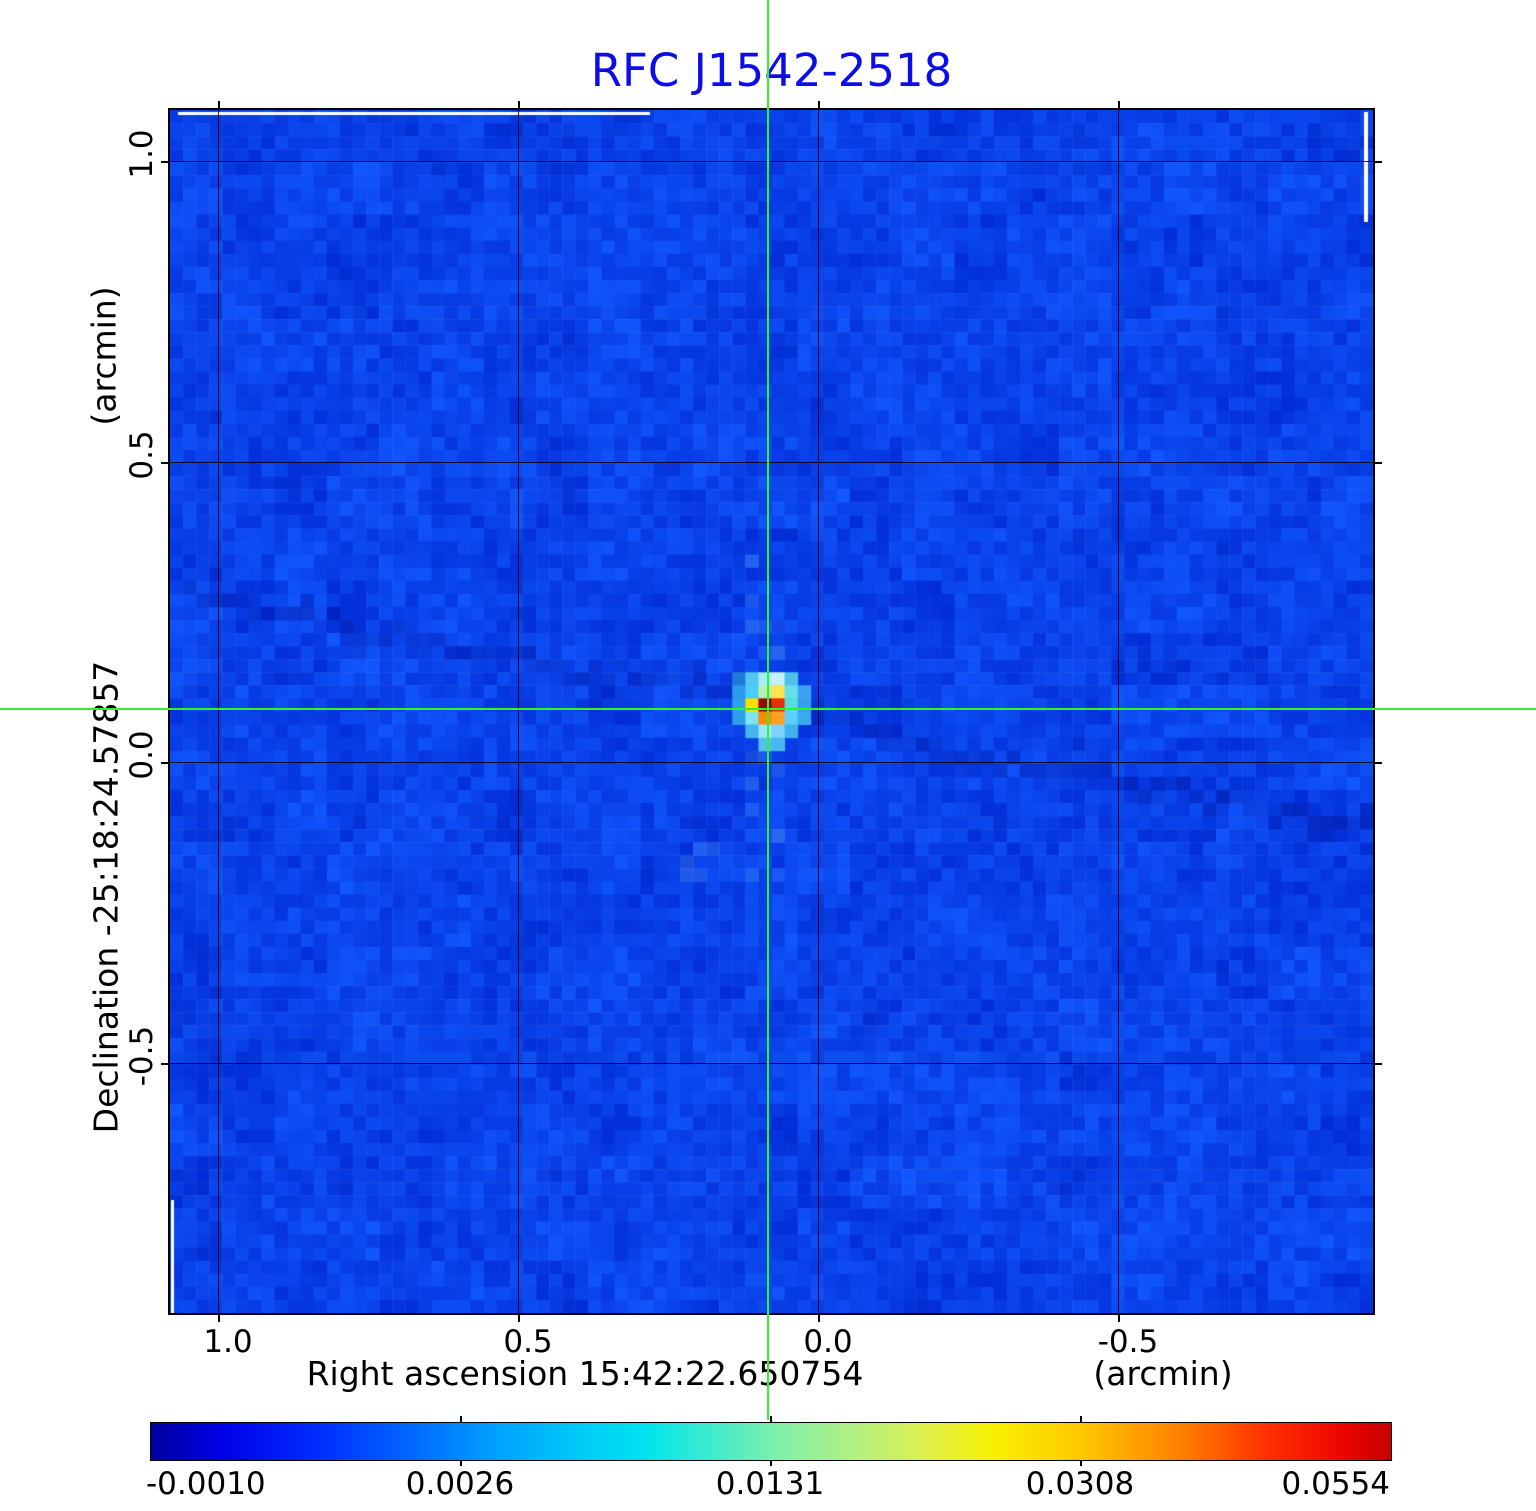 Image resolution: width=1536 pixels, height=1511 pixels. Describe the element at coordinates (228, 1342) in the screenshot. I see `x-tick-label: 1.0` at that location.